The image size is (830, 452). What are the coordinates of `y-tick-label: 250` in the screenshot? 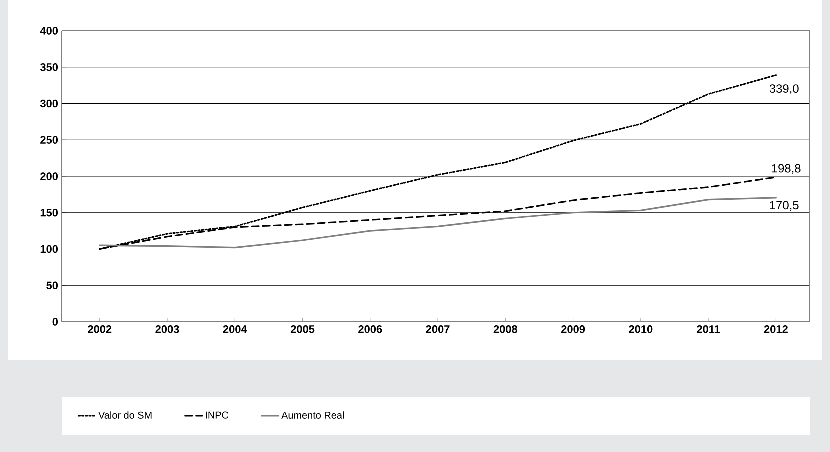 It's located at (49, 140).